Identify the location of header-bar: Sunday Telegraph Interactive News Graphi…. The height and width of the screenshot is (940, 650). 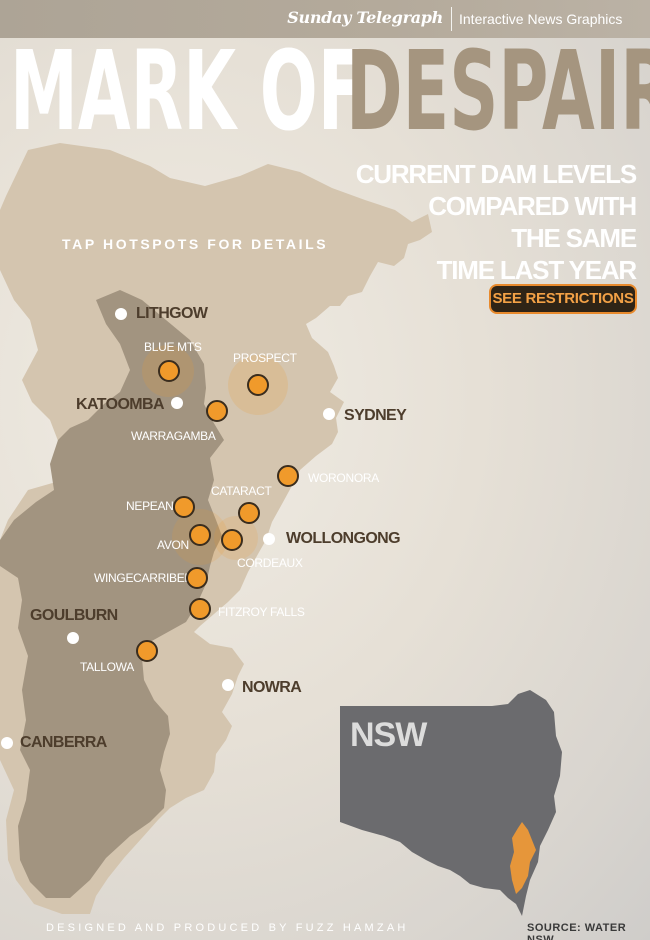
(325, 19).